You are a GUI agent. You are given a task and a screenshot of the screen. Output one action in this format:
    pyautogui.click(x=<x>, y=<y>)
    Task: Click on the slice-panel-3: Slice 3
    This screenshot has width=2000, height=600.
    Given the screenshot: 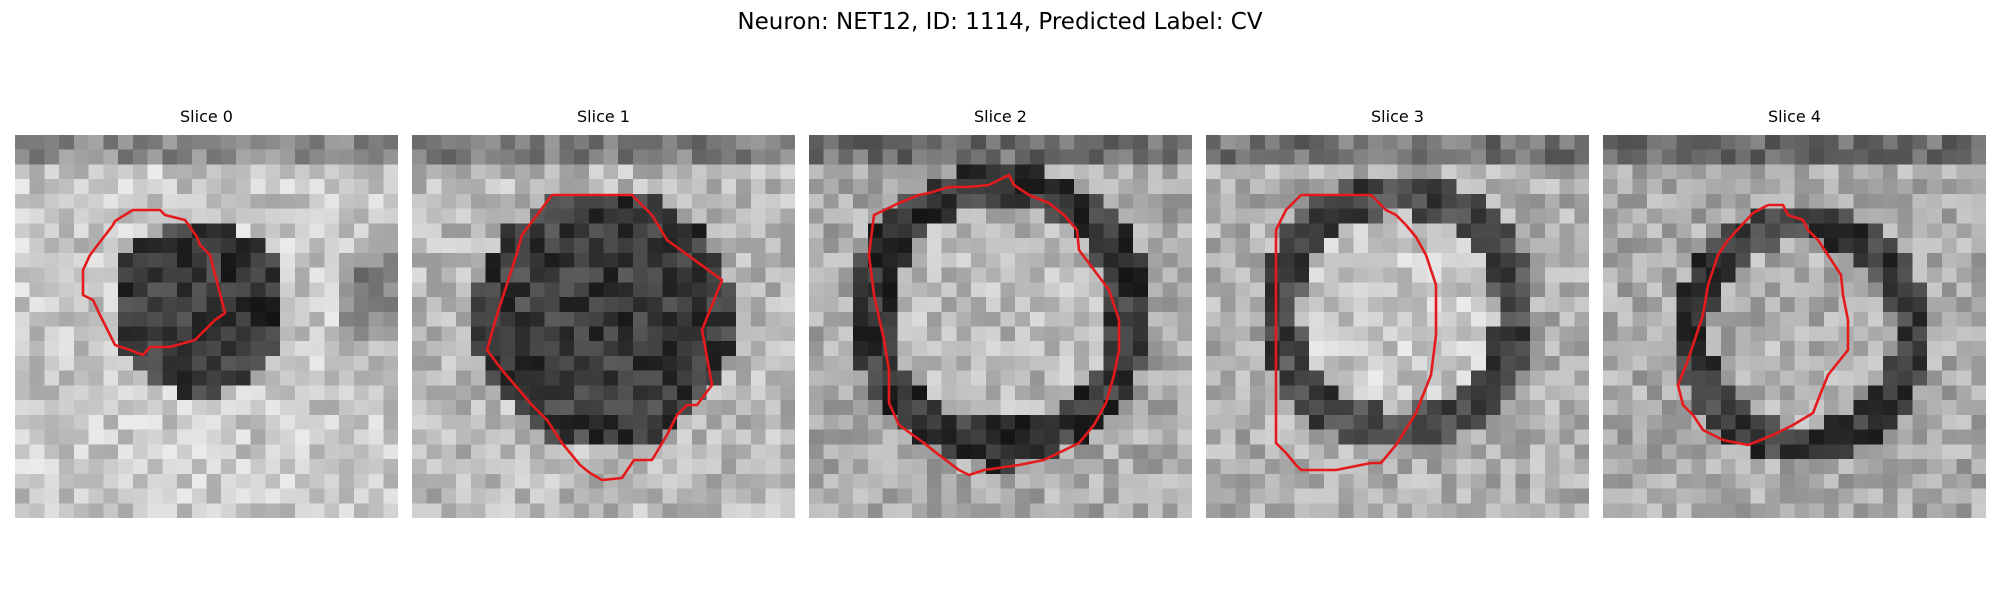 What is the action you would take?
    pyautogui.click(x=1397, y=312)
    